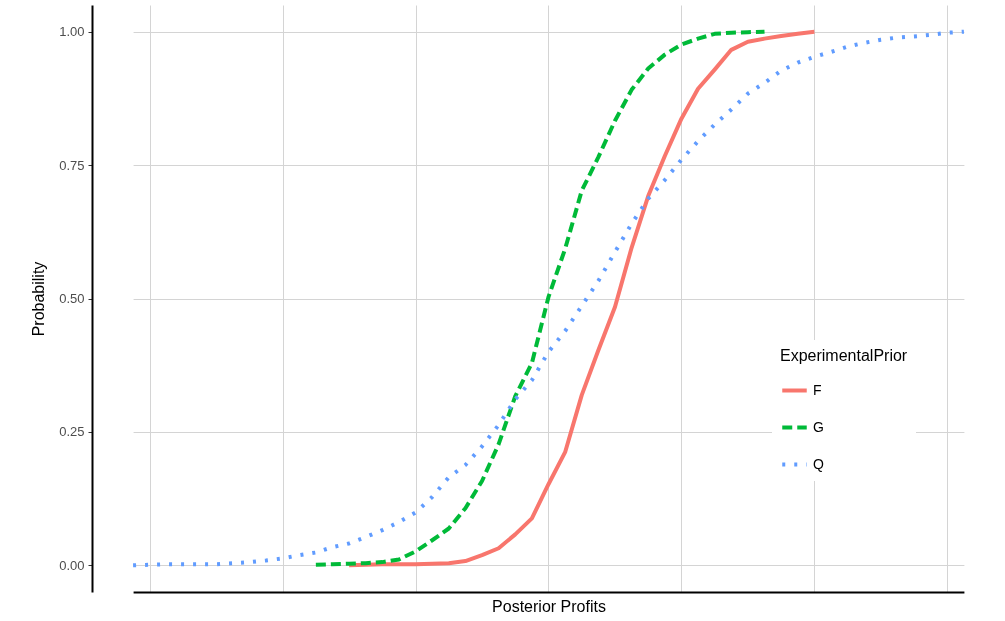 The image size is (1005, 621). I want to click on y-tick-label: 0.75, so click(72, 165).